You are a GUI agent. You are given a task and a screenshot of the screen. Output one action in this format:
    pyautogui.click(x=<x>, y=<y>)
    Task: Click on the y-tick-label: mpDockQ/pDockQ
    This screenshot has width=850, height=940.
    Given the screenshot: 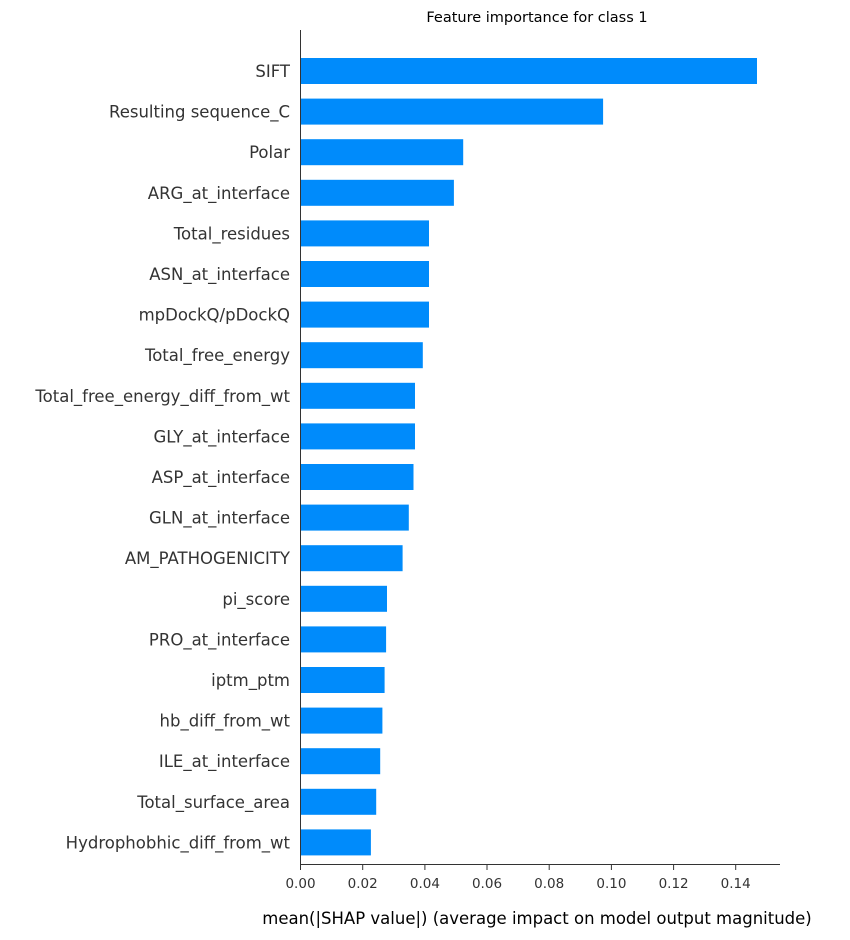 What is the action you would take?
    pyautogui.click(x=214, y=315)
    